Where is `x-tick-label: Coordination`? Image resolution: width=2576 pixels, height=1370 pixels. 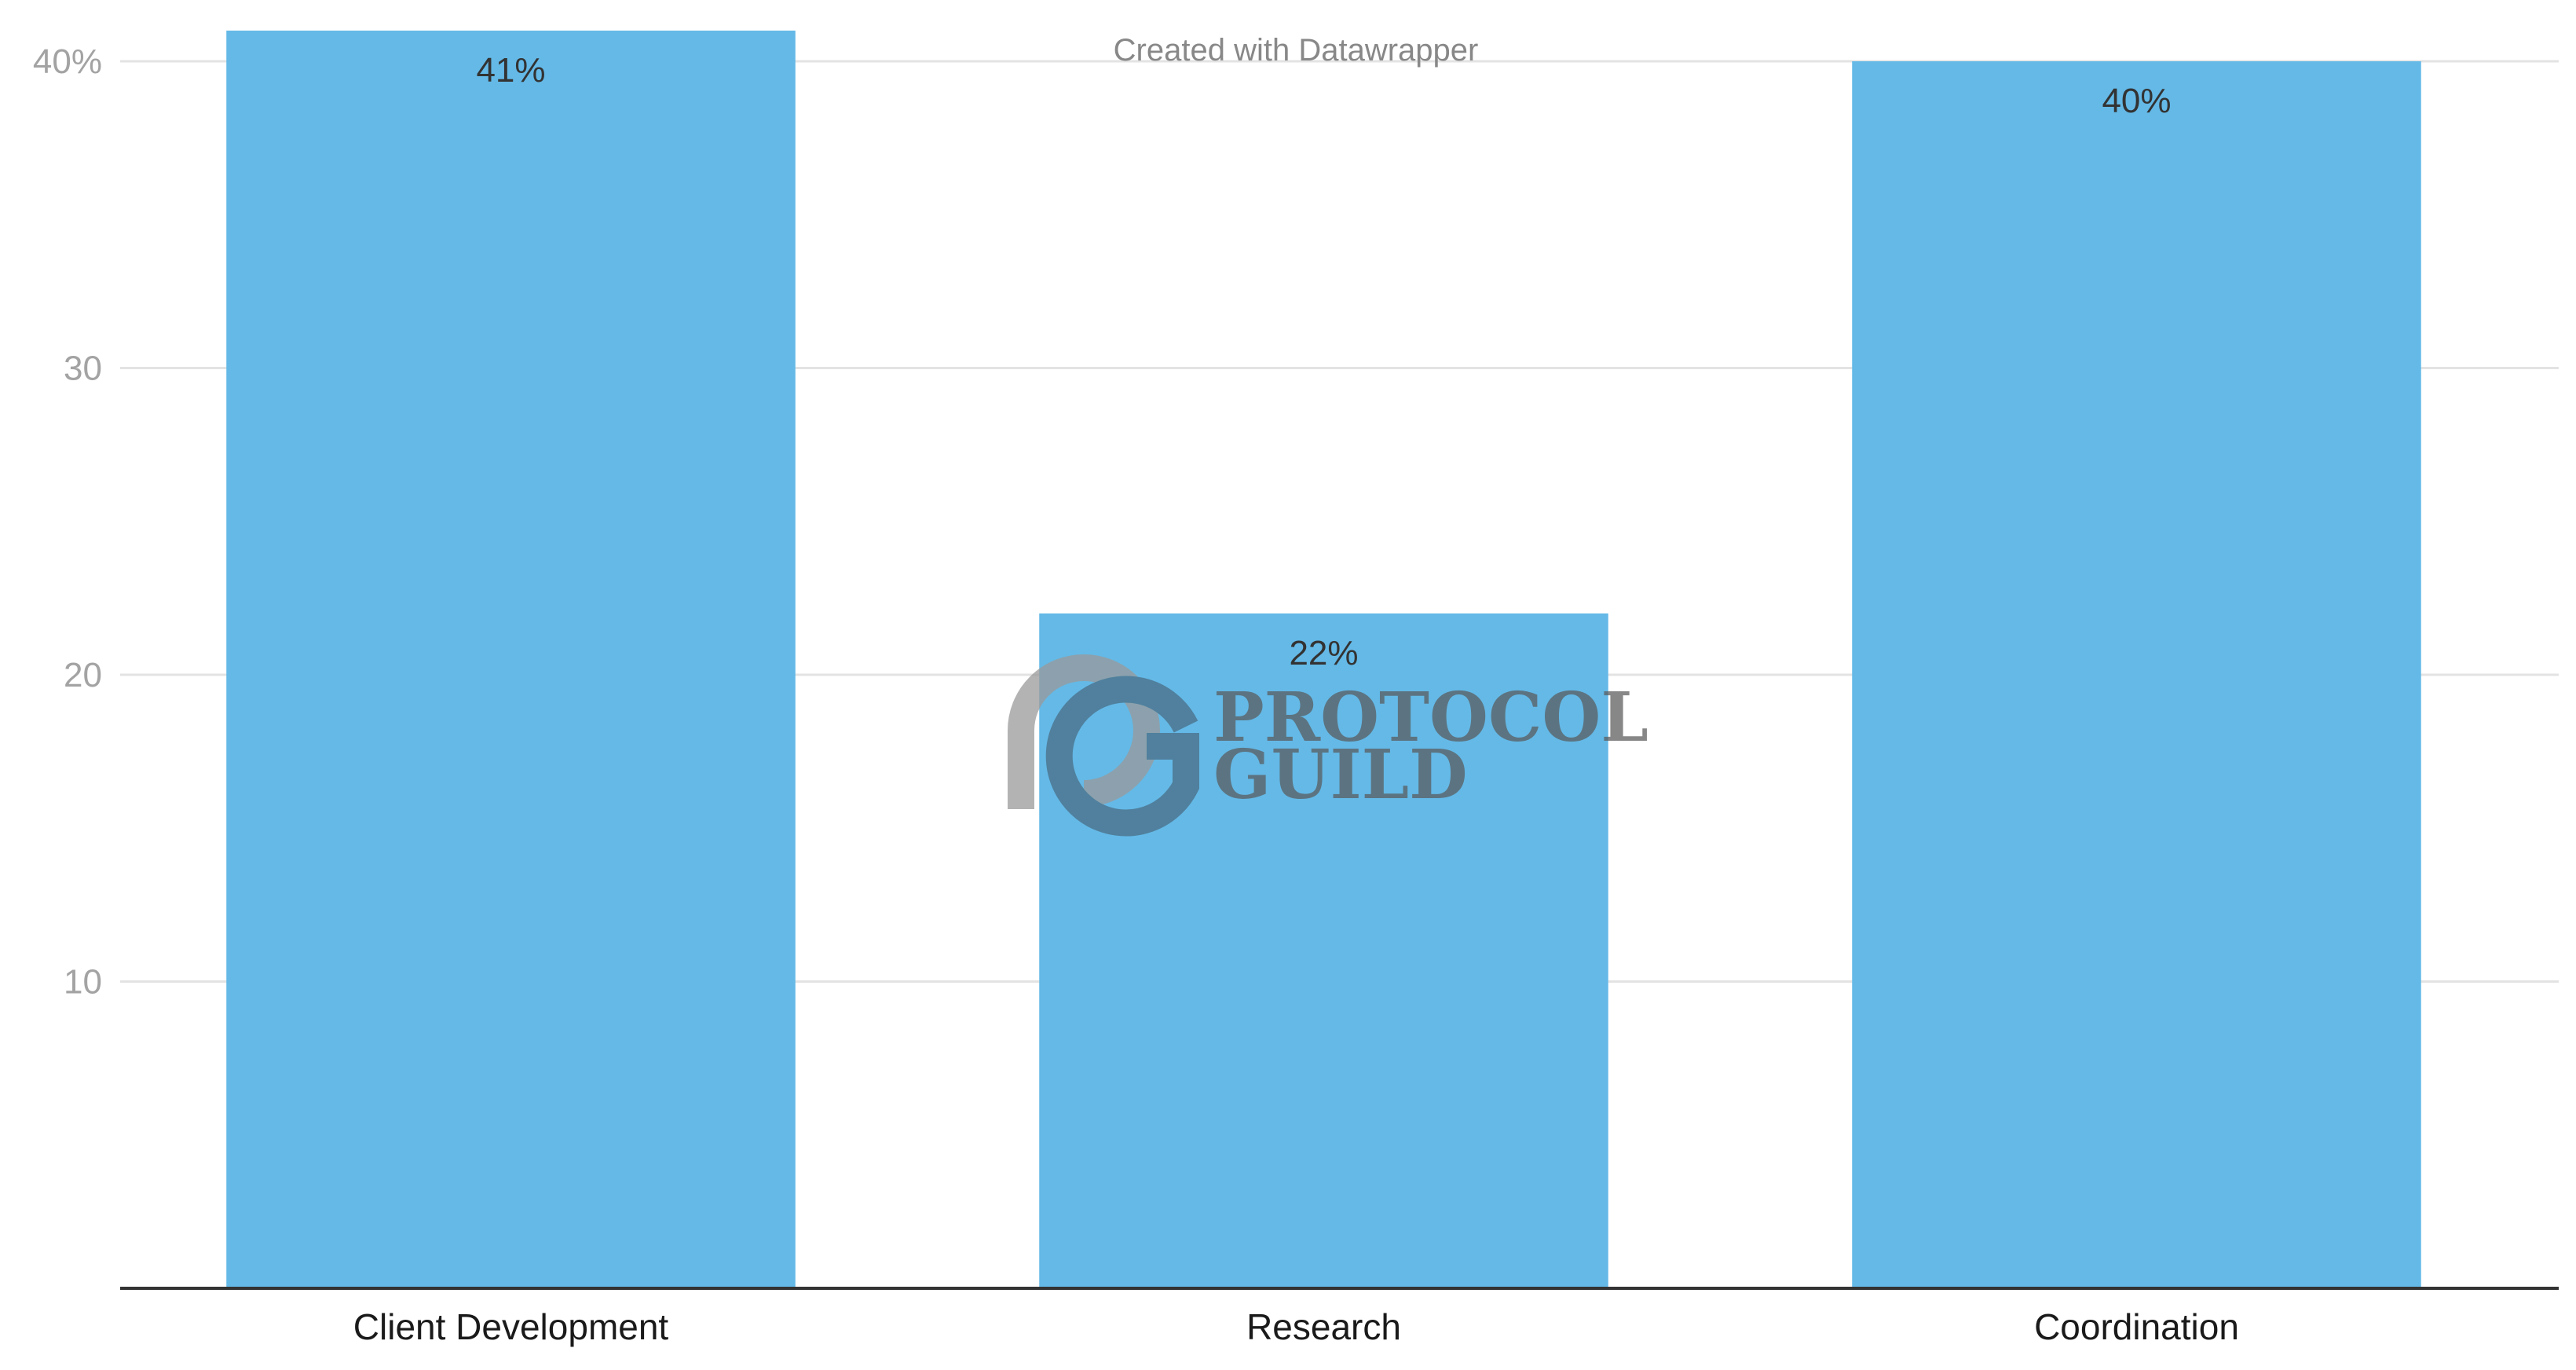 x-tick-label: Coordination is located at coordinates (2137, 1327).